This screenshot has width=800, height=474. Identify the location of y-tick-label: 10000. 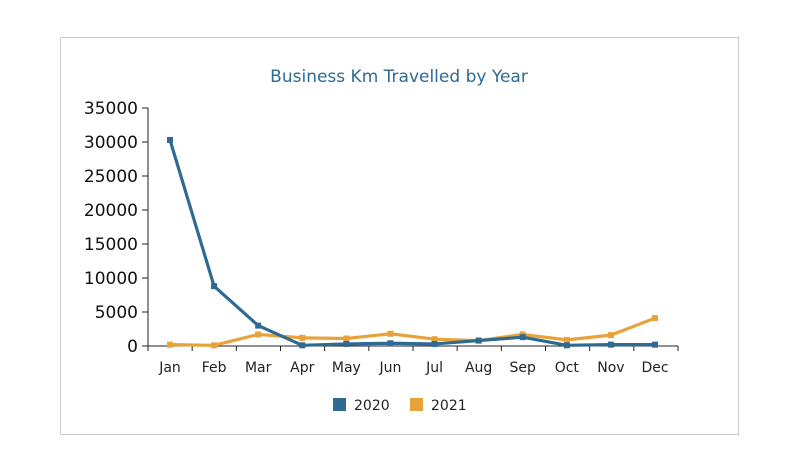
(111, 279).